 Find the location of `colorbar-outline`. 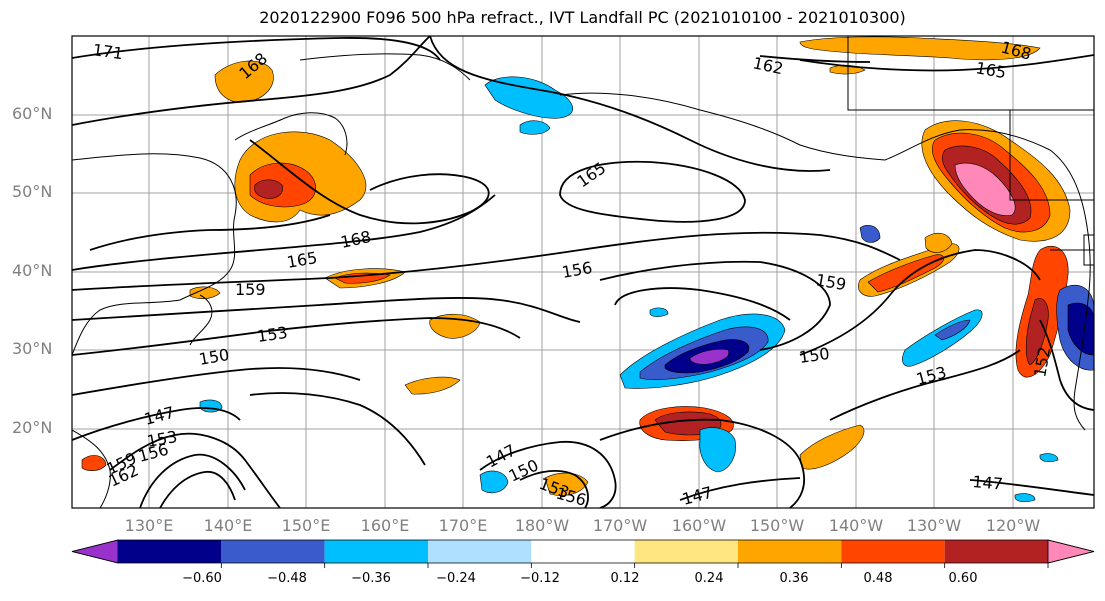

colorbar-outline is located at coordinates (583, 551).